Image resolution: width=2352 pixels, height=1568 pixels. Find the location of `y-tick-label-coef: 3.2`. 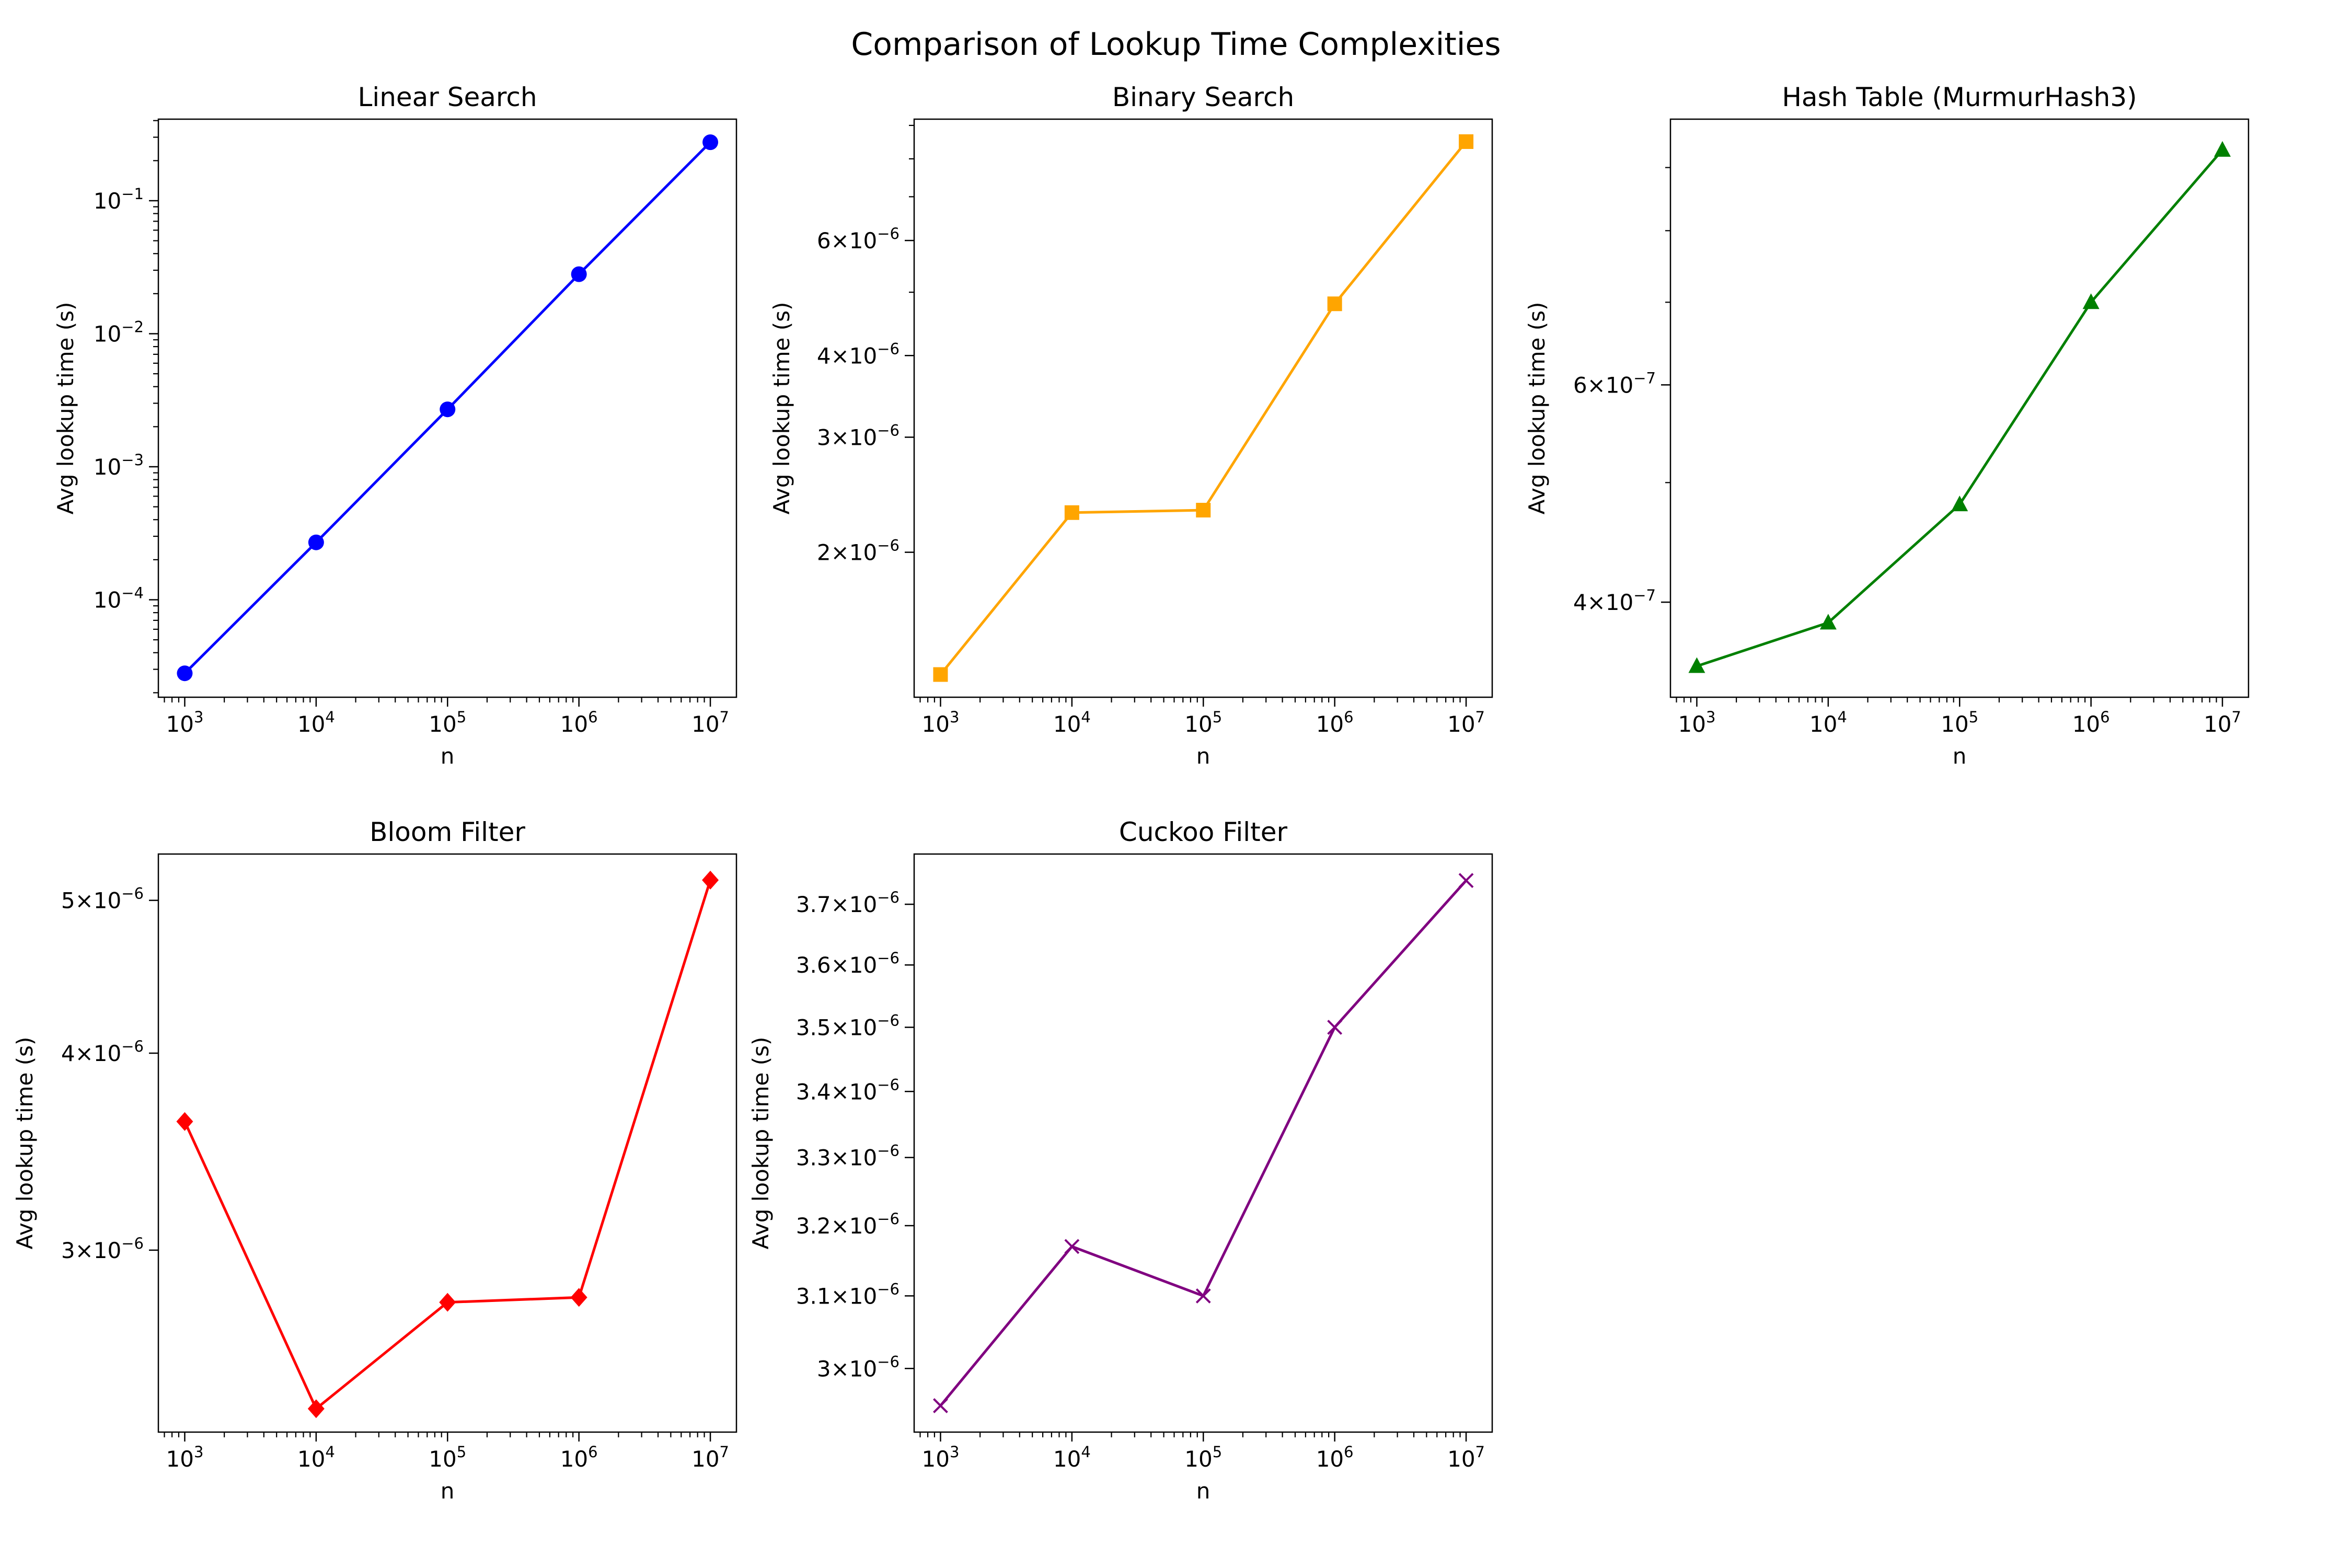

y-tick-label-coef: 3.2 is located at coordinates (813, 1226).